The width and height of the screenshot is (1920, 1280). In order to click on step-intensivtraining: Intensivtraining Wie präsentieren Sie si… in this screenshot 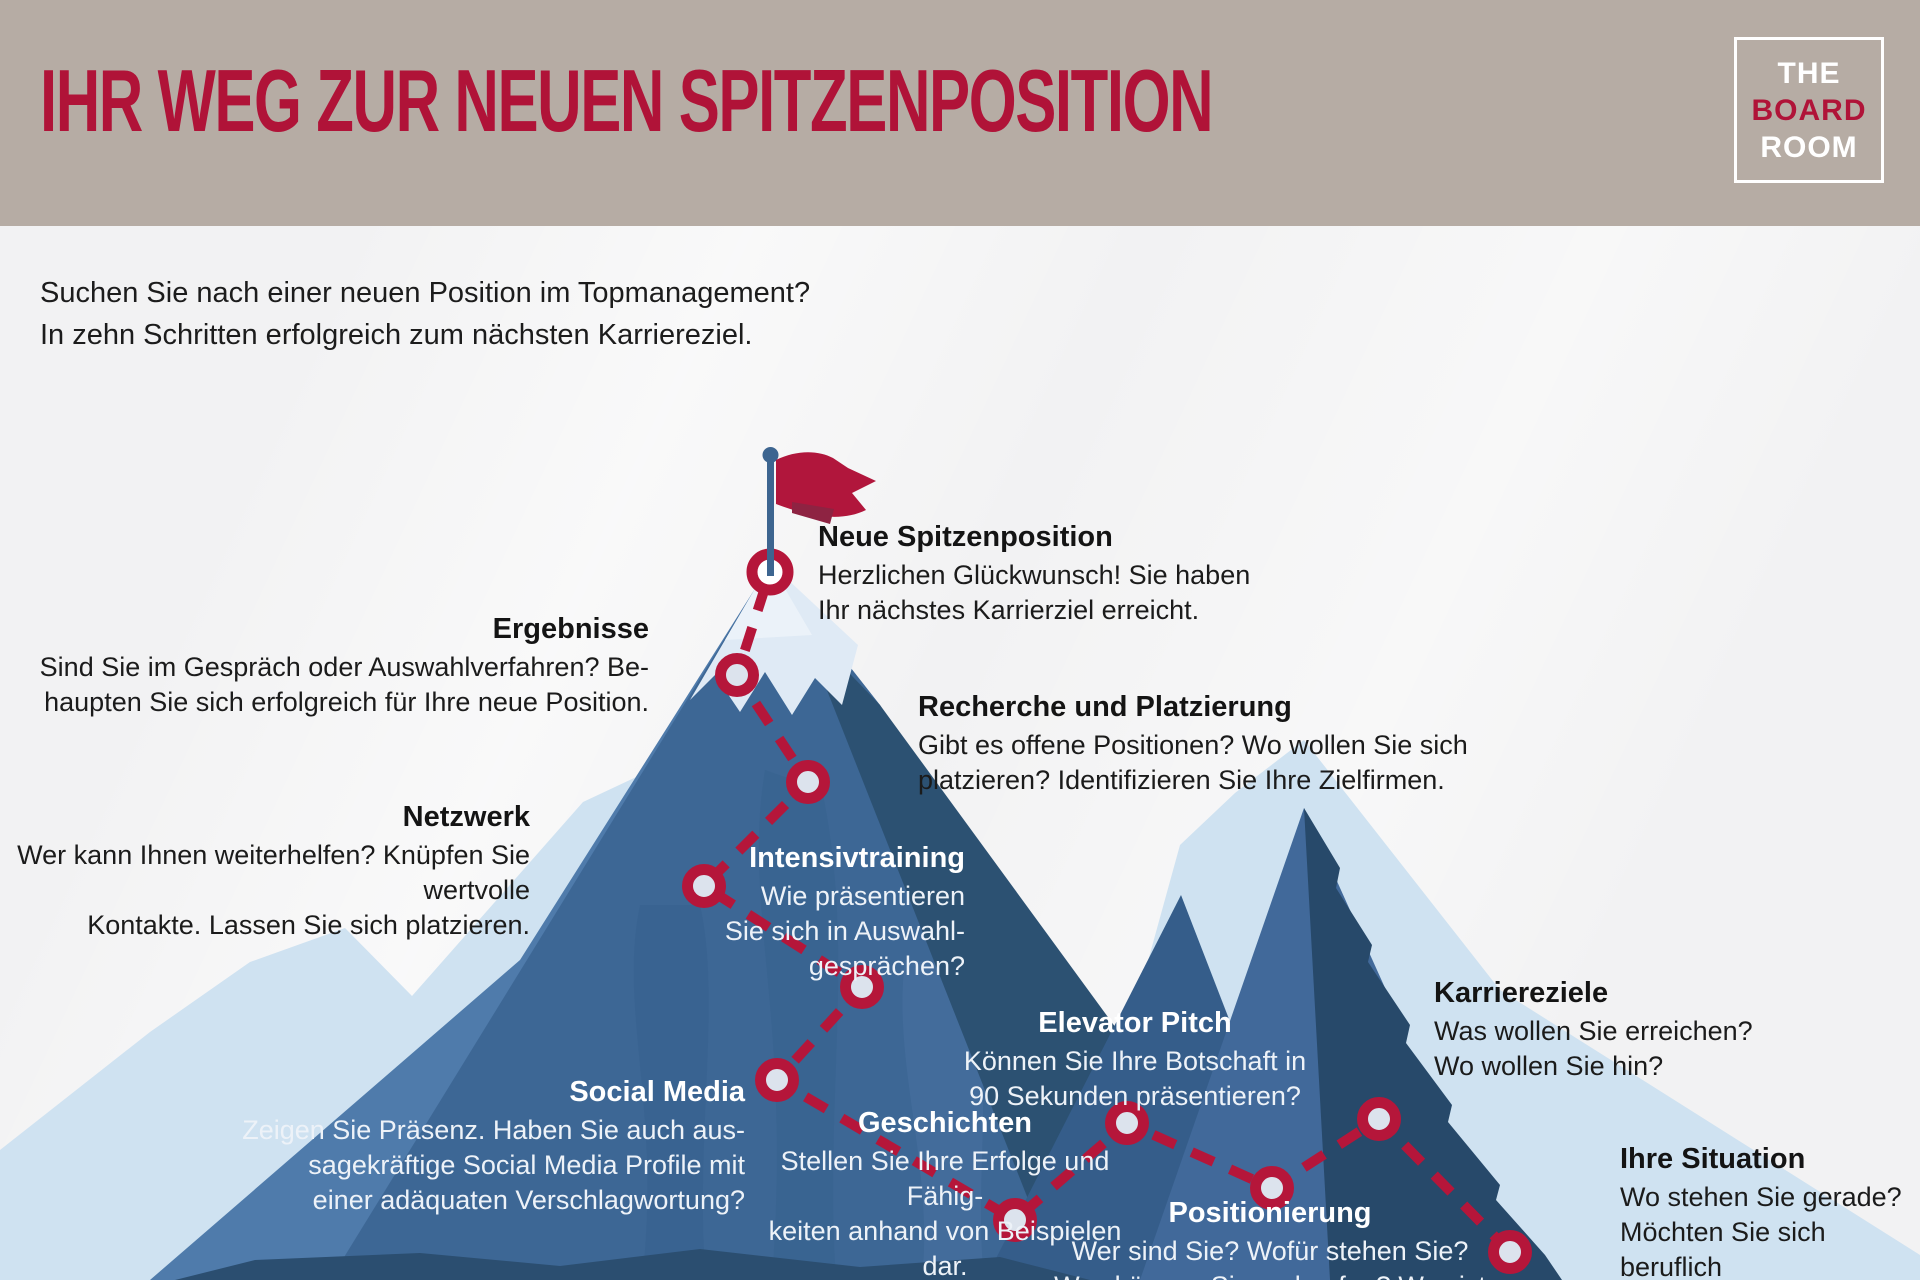, I will do `click(845, 912)`.